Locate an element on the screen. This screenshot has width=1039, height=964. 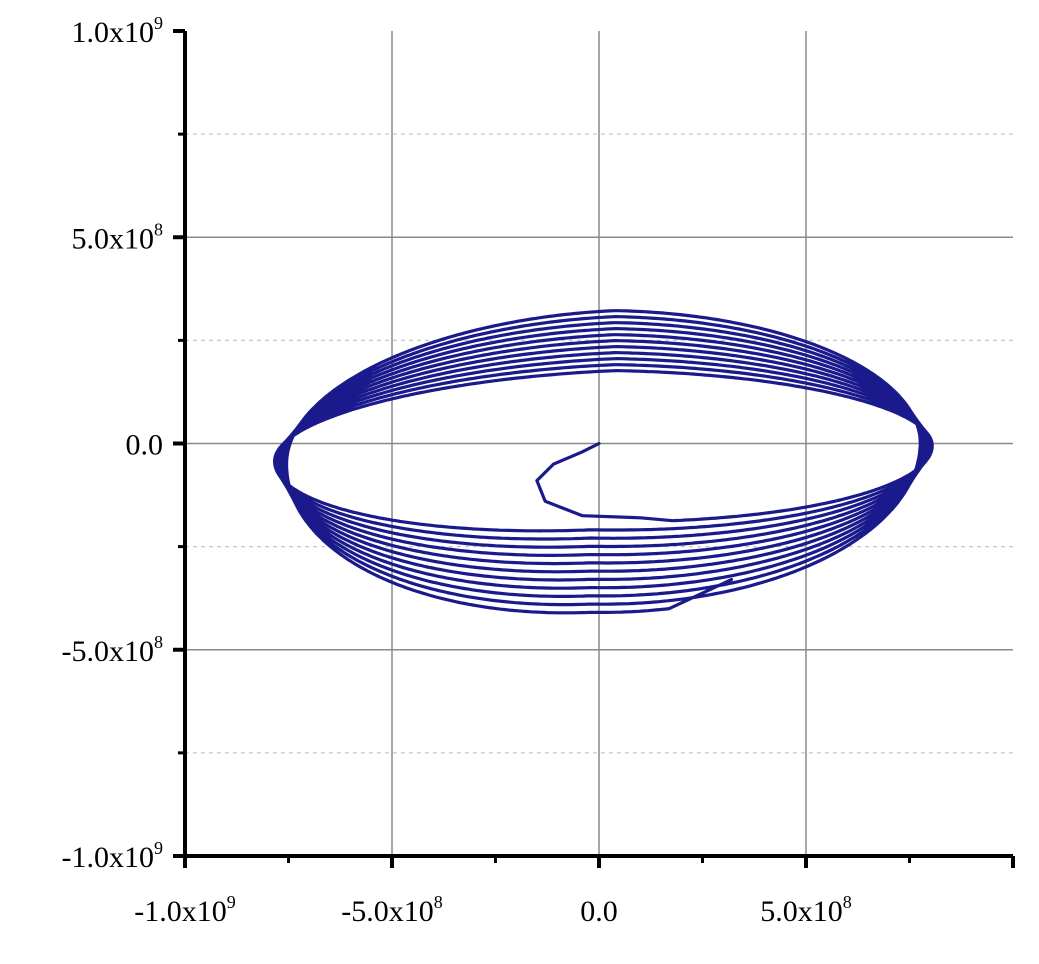
x-tick-label: -1.0x10⁹ is located at coordinates (185, 910).